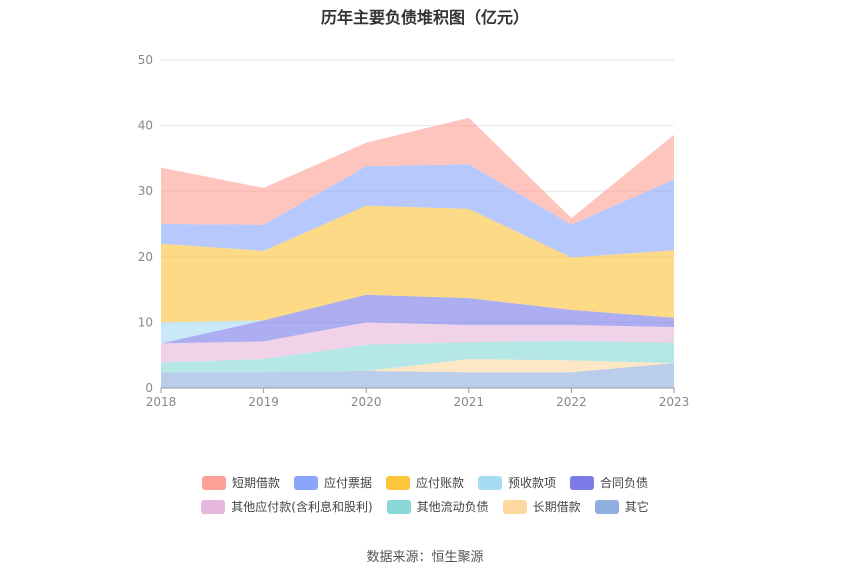  I want to click on legend-item: 短期借款, so click(240, 482).